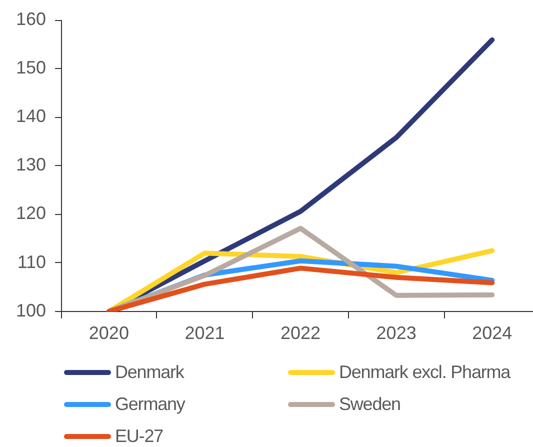 The height and width of the screenshot is (447, 533). What do you see at coordinates (31, 213) in the screenshot?
I see `y-tick-label: 120` at bounding box center [31, 213].